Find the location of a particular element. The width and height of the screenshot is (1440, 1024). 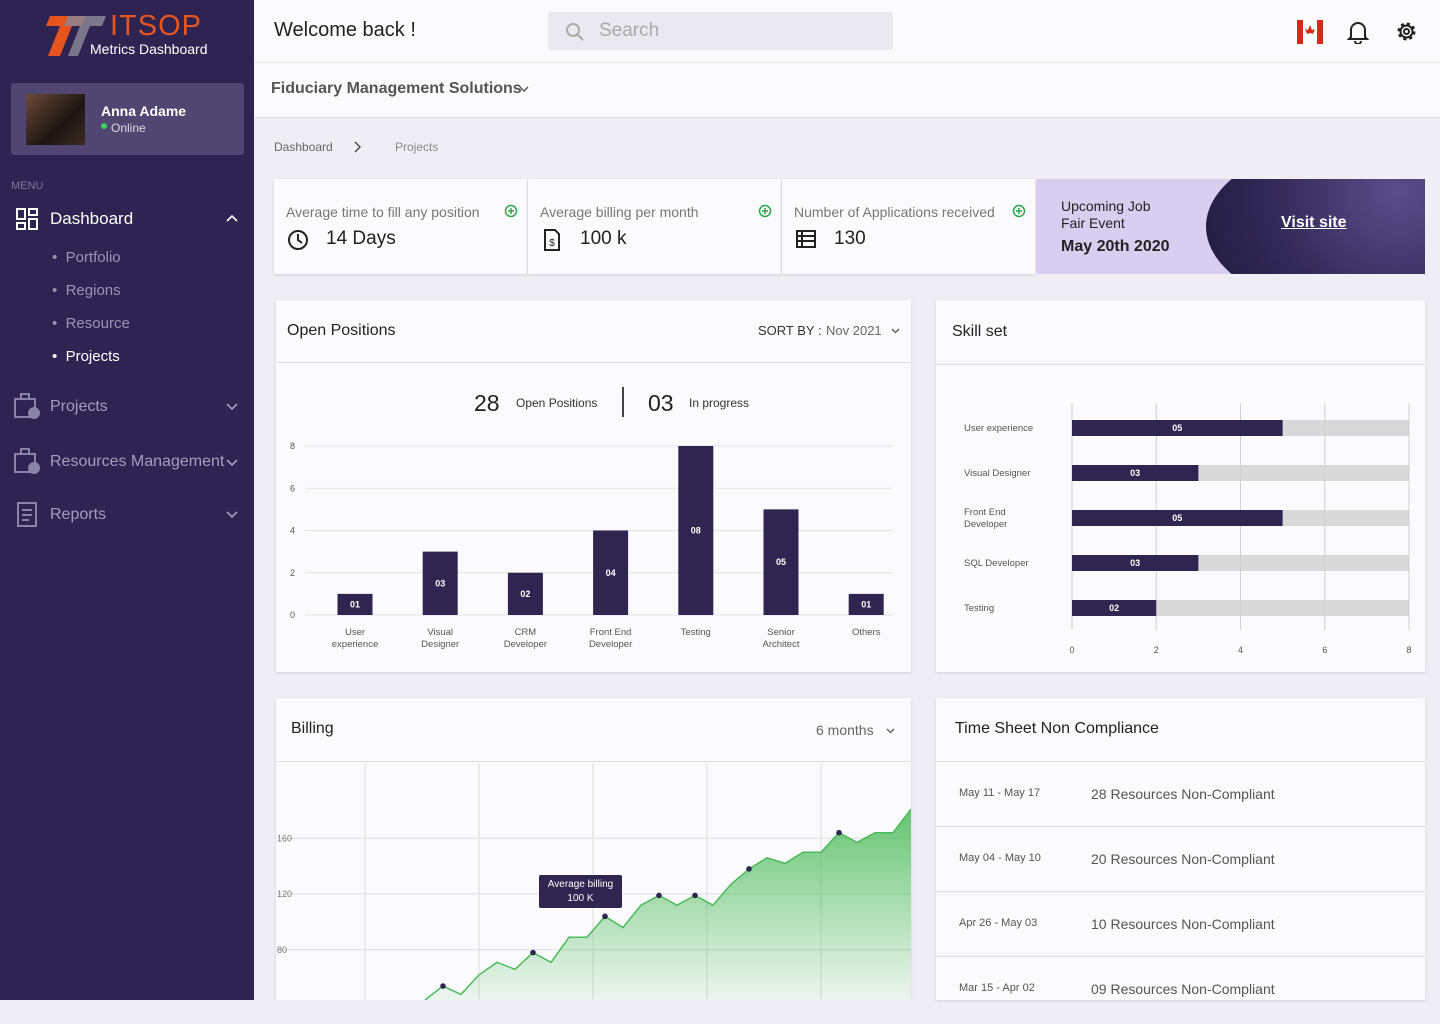

x-tick-label: CRM Developer is located at coordinates (525, 638).